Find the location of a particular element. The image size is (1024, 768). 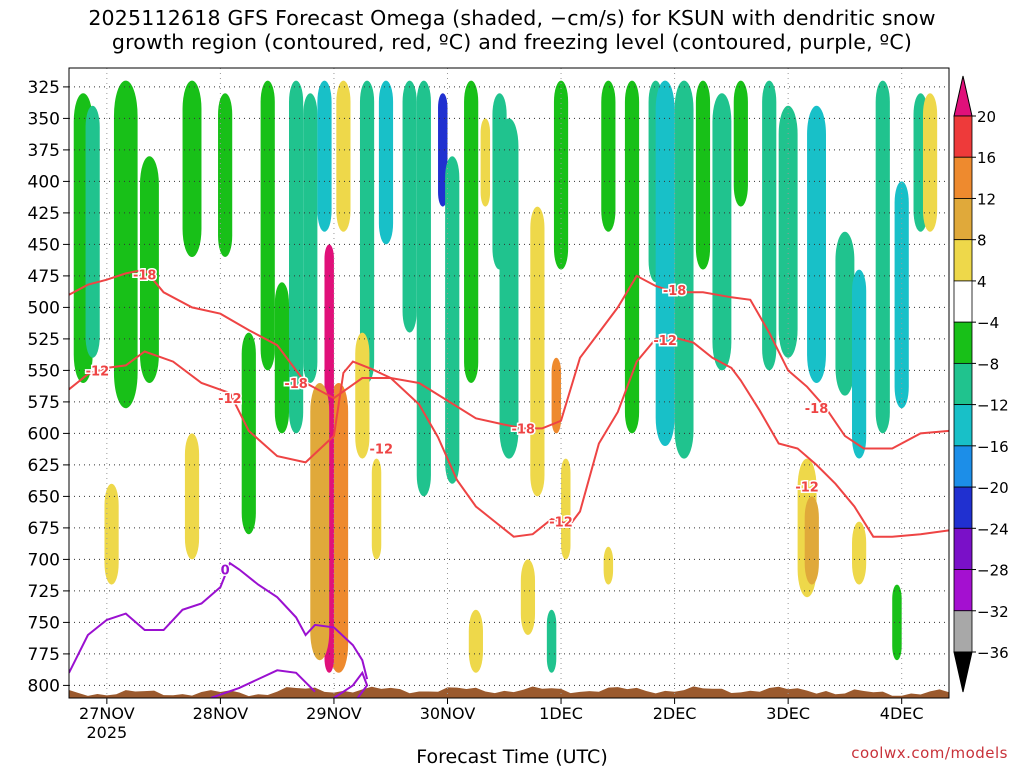

y-tick-label: 725 is located at coordinates (44, 592).